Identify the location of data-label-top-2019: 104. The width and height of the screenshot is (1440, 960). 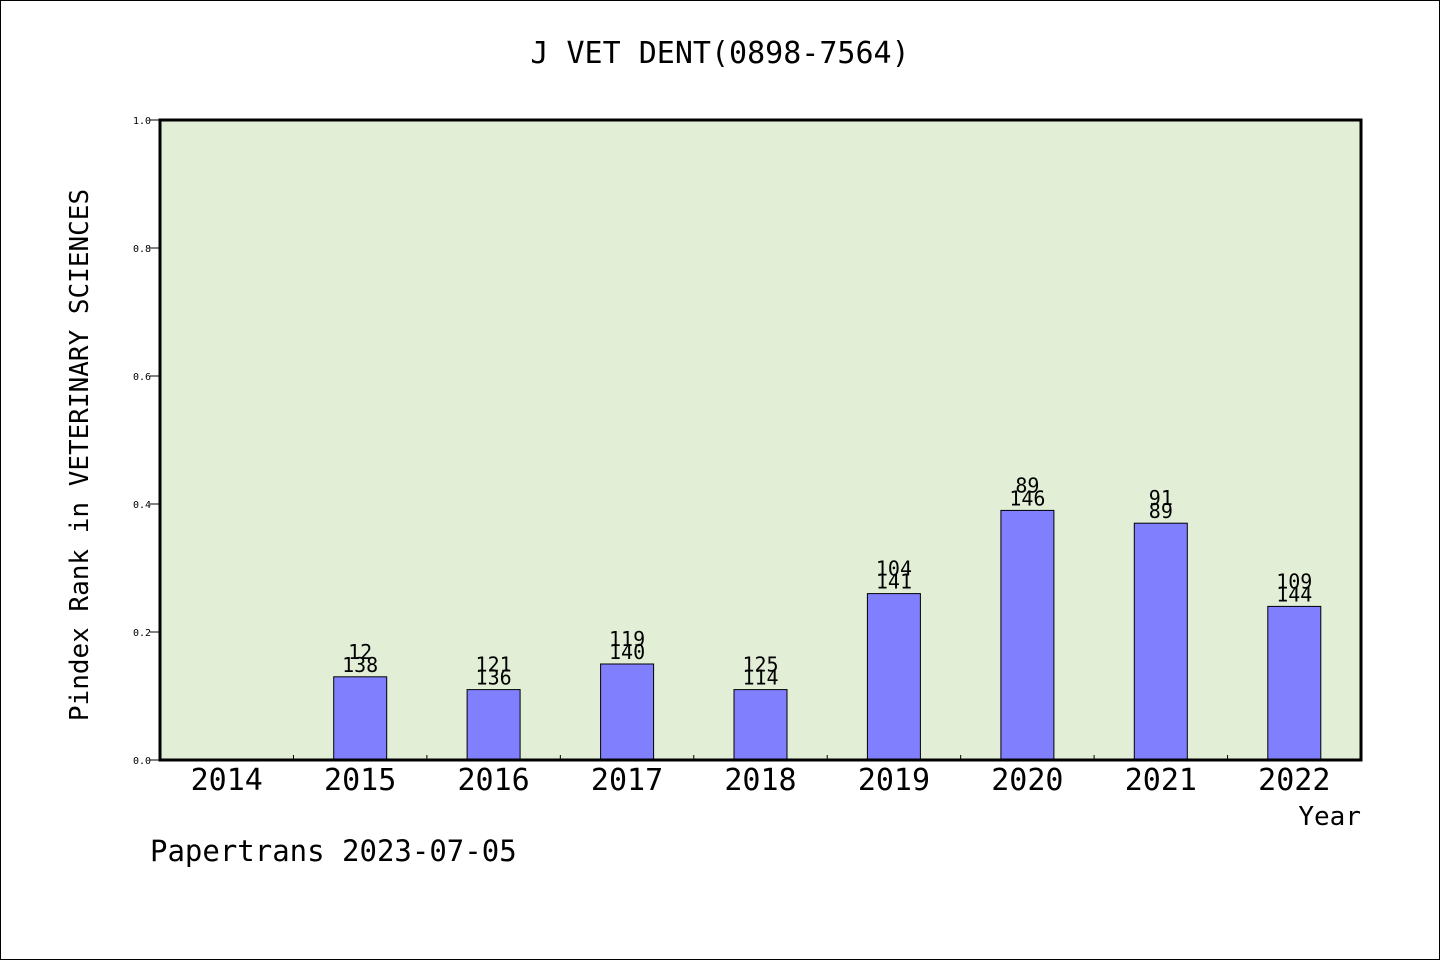
(894, 569).